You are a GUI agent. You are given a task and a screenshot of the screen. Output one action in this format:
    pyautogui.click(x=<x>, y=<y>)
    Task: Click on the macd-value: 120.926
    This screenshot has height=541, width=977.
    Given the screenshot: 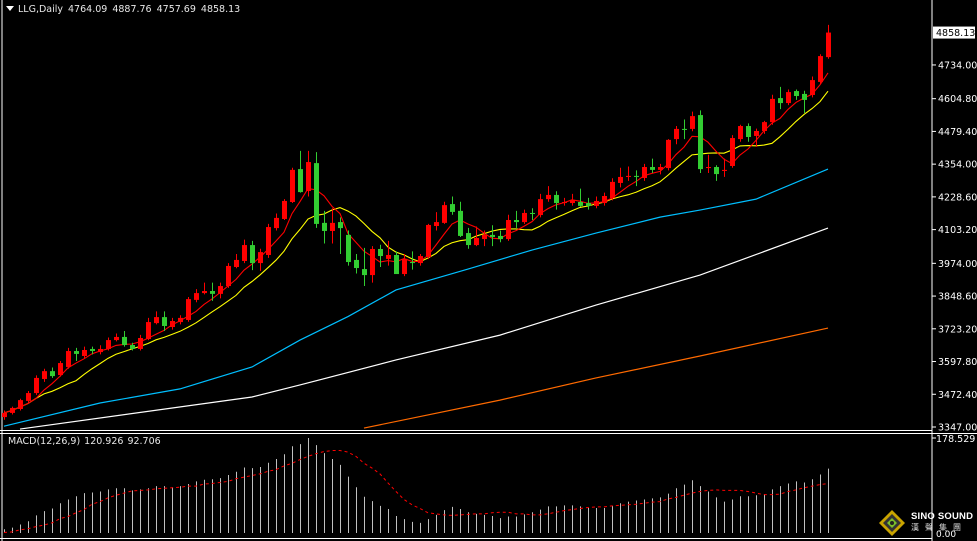 What is the action you would take?
    pyautogui.click(x=104, y=441)
    